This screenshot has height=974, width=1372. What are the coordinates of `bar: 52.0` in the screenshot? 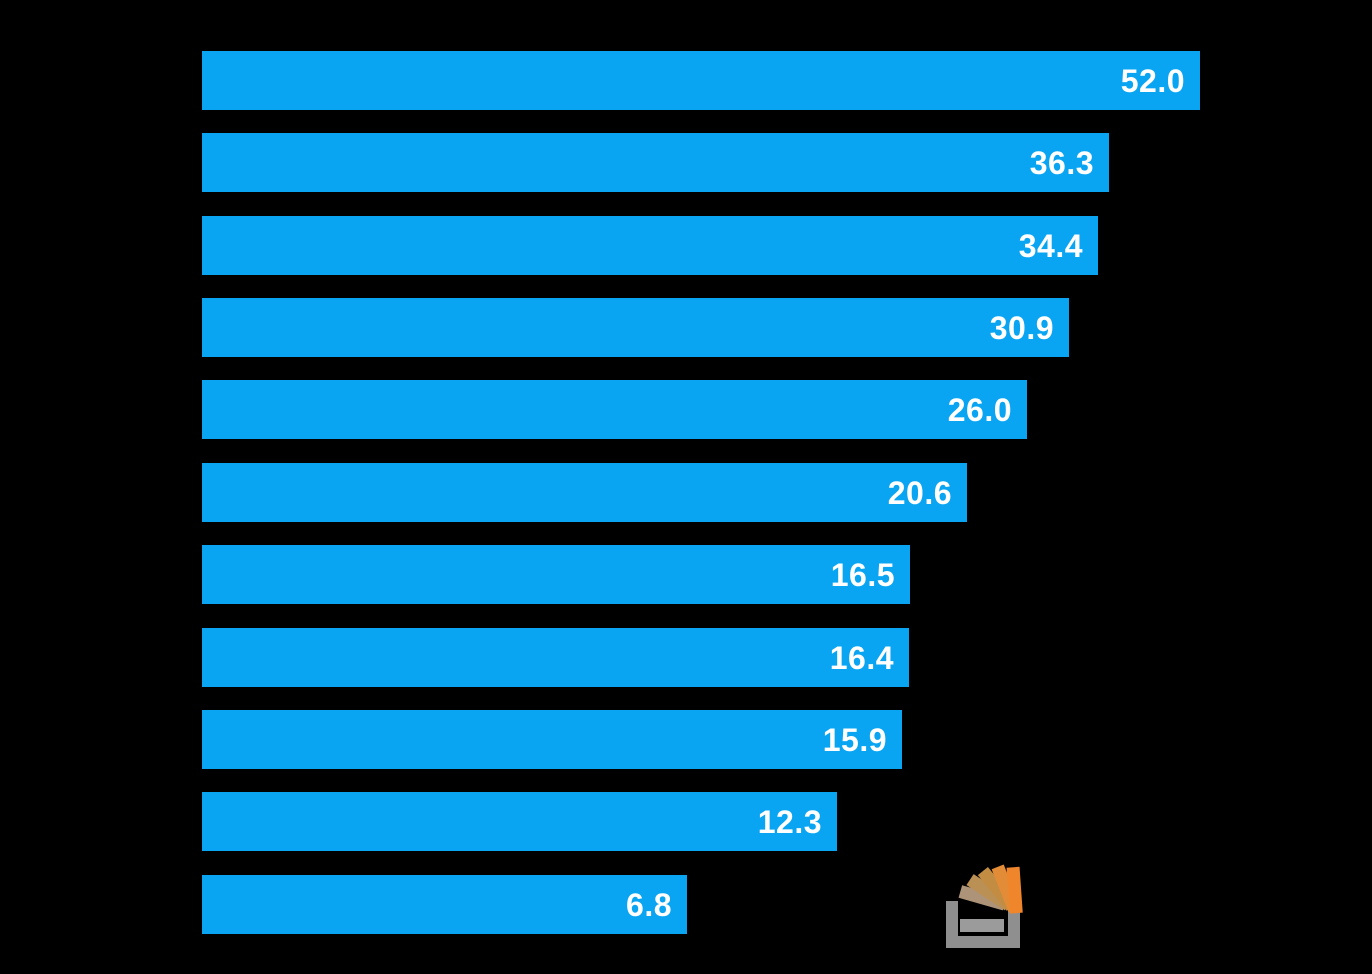 It's located at (701, 80).